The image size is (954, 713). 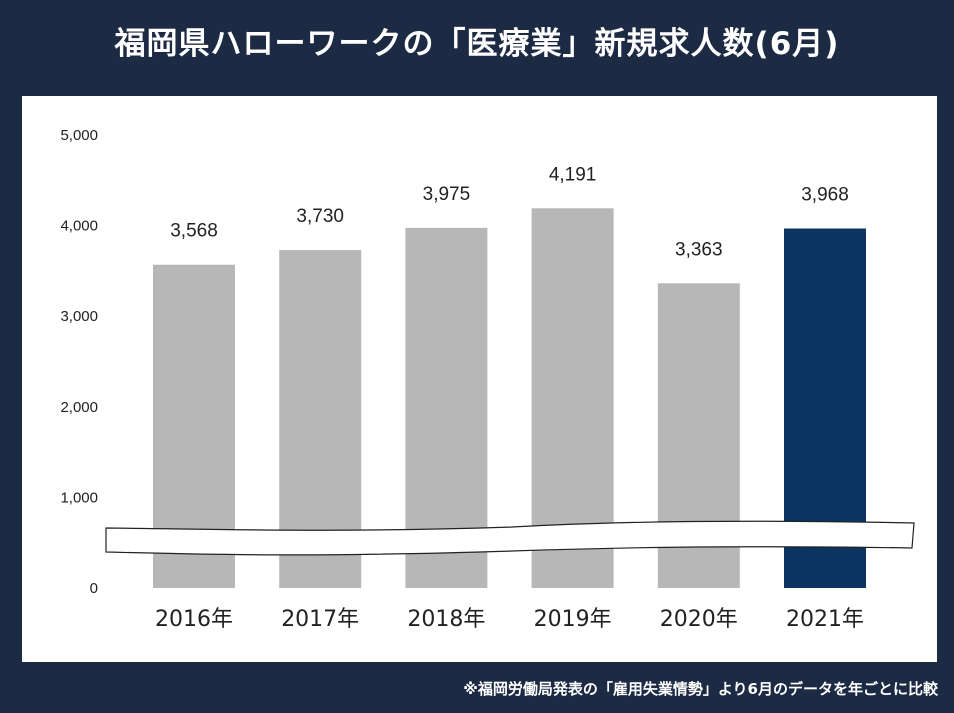 I want to click on y-tick-label: 1,000, so click(x=79, y=497).